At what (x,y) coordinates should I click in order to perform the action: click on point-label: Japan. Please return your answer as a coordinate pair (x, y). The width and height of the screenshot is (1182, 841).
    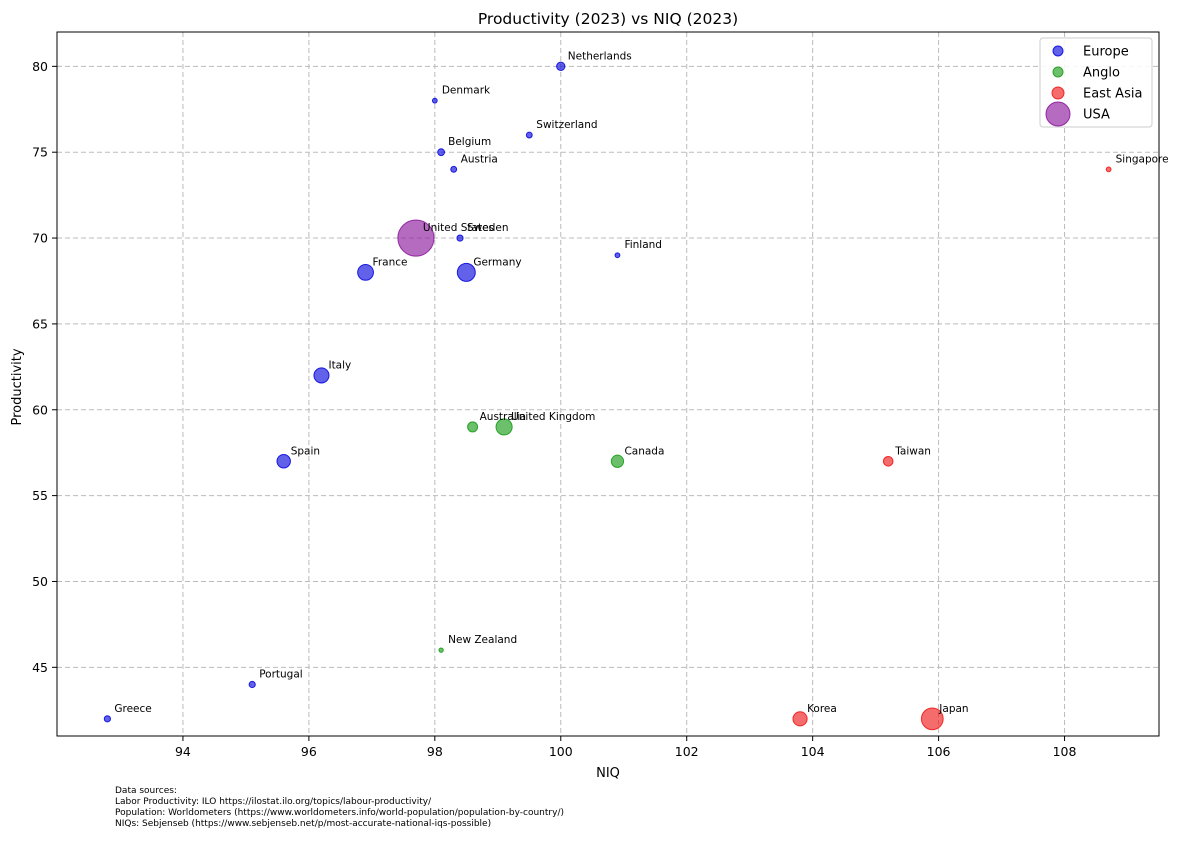
    Looking at the image, I should click on (953, 709).